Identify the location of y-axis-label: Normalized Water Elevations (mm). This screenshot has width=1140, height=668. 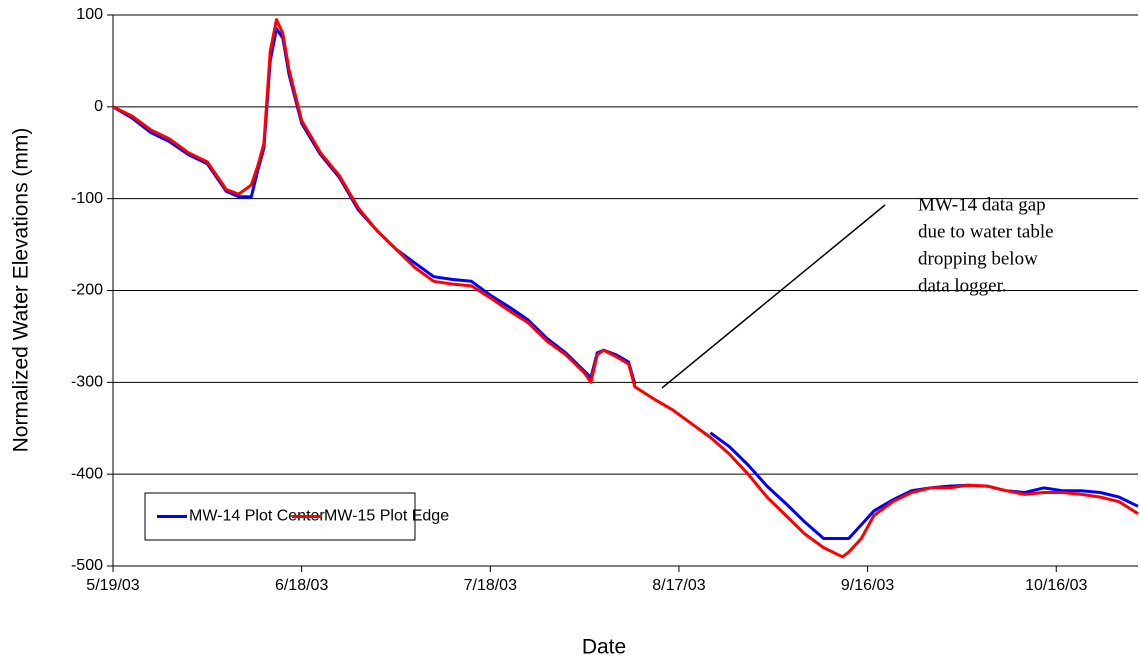
(21, 290).